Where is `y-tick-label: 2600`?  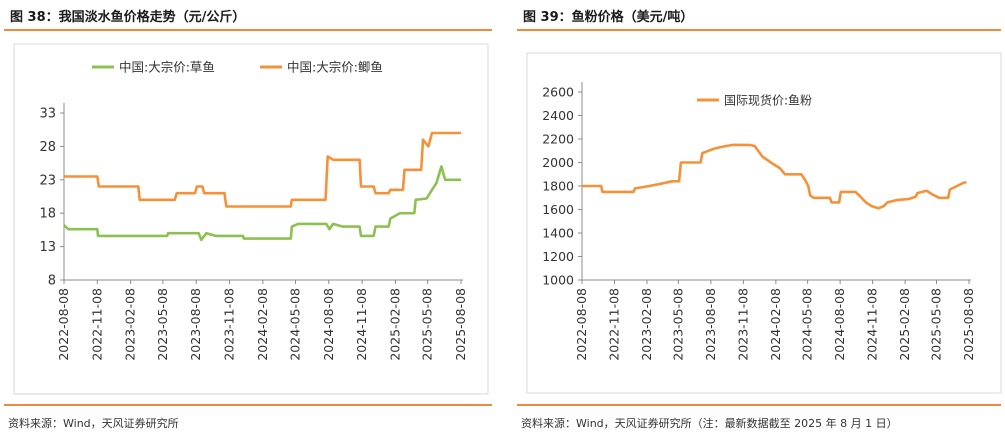 y-tick-label: 2600 is located at coordinates (558, 92).